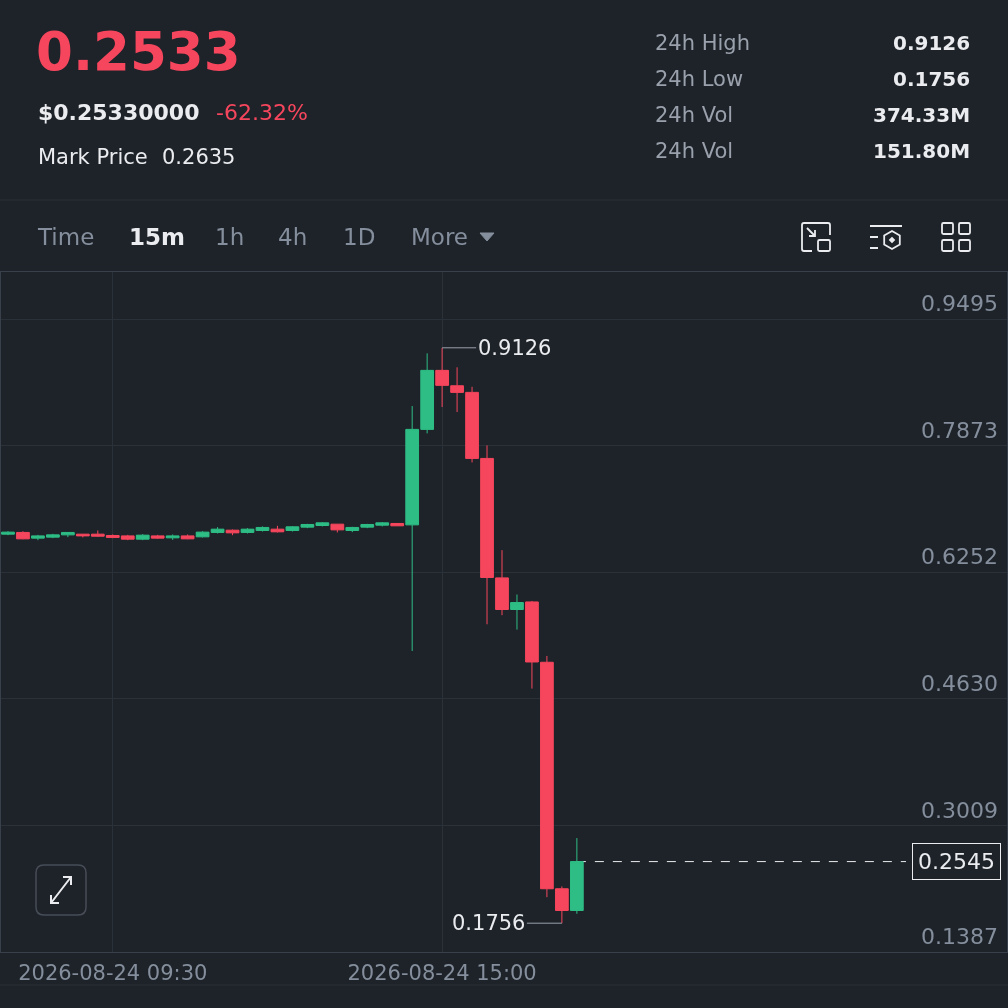  Describe the element at coordinates (359, 237) in the screenshot. I see `text: 1D` at that location.